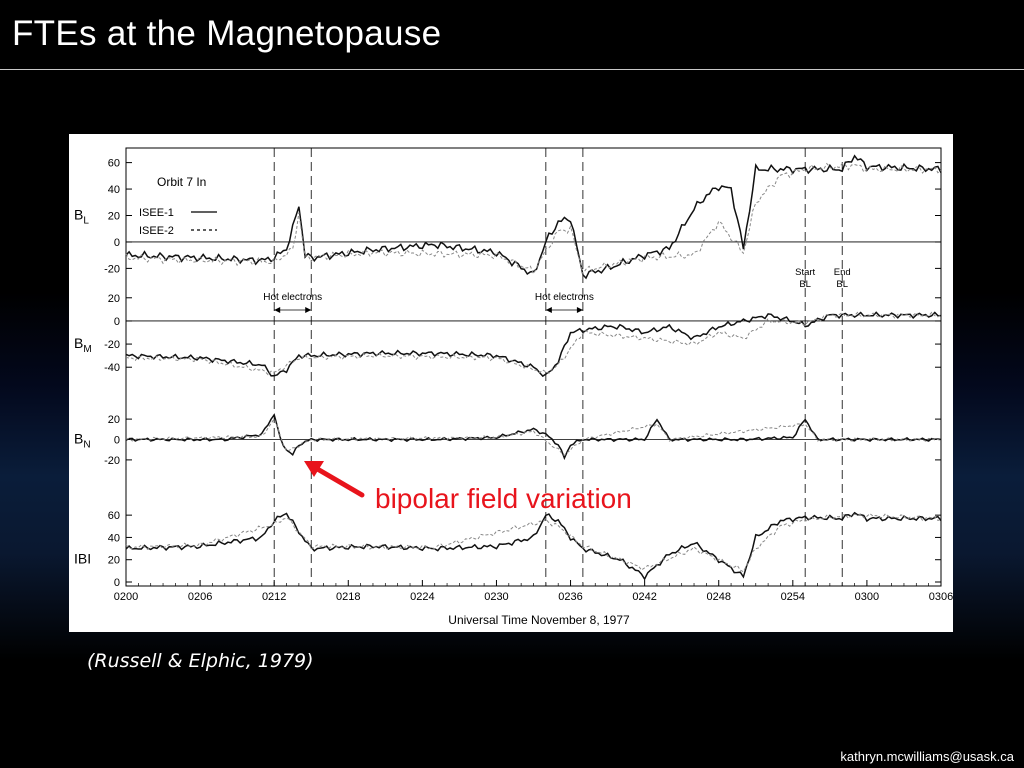 The width and height of the screenshot is (1024, 768). What do you see at coordinates (82, 559) in the screenshot?
I see `panel-label: IBI` at bounding box center [82, 559].